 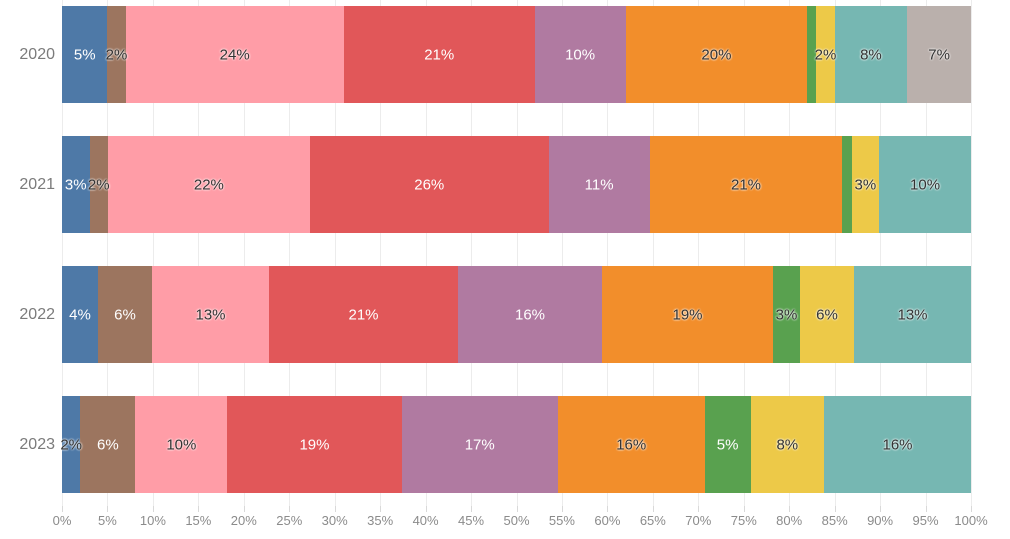 I want to click on x-axis-tick-label: 95%, so click(x=925, y=520).